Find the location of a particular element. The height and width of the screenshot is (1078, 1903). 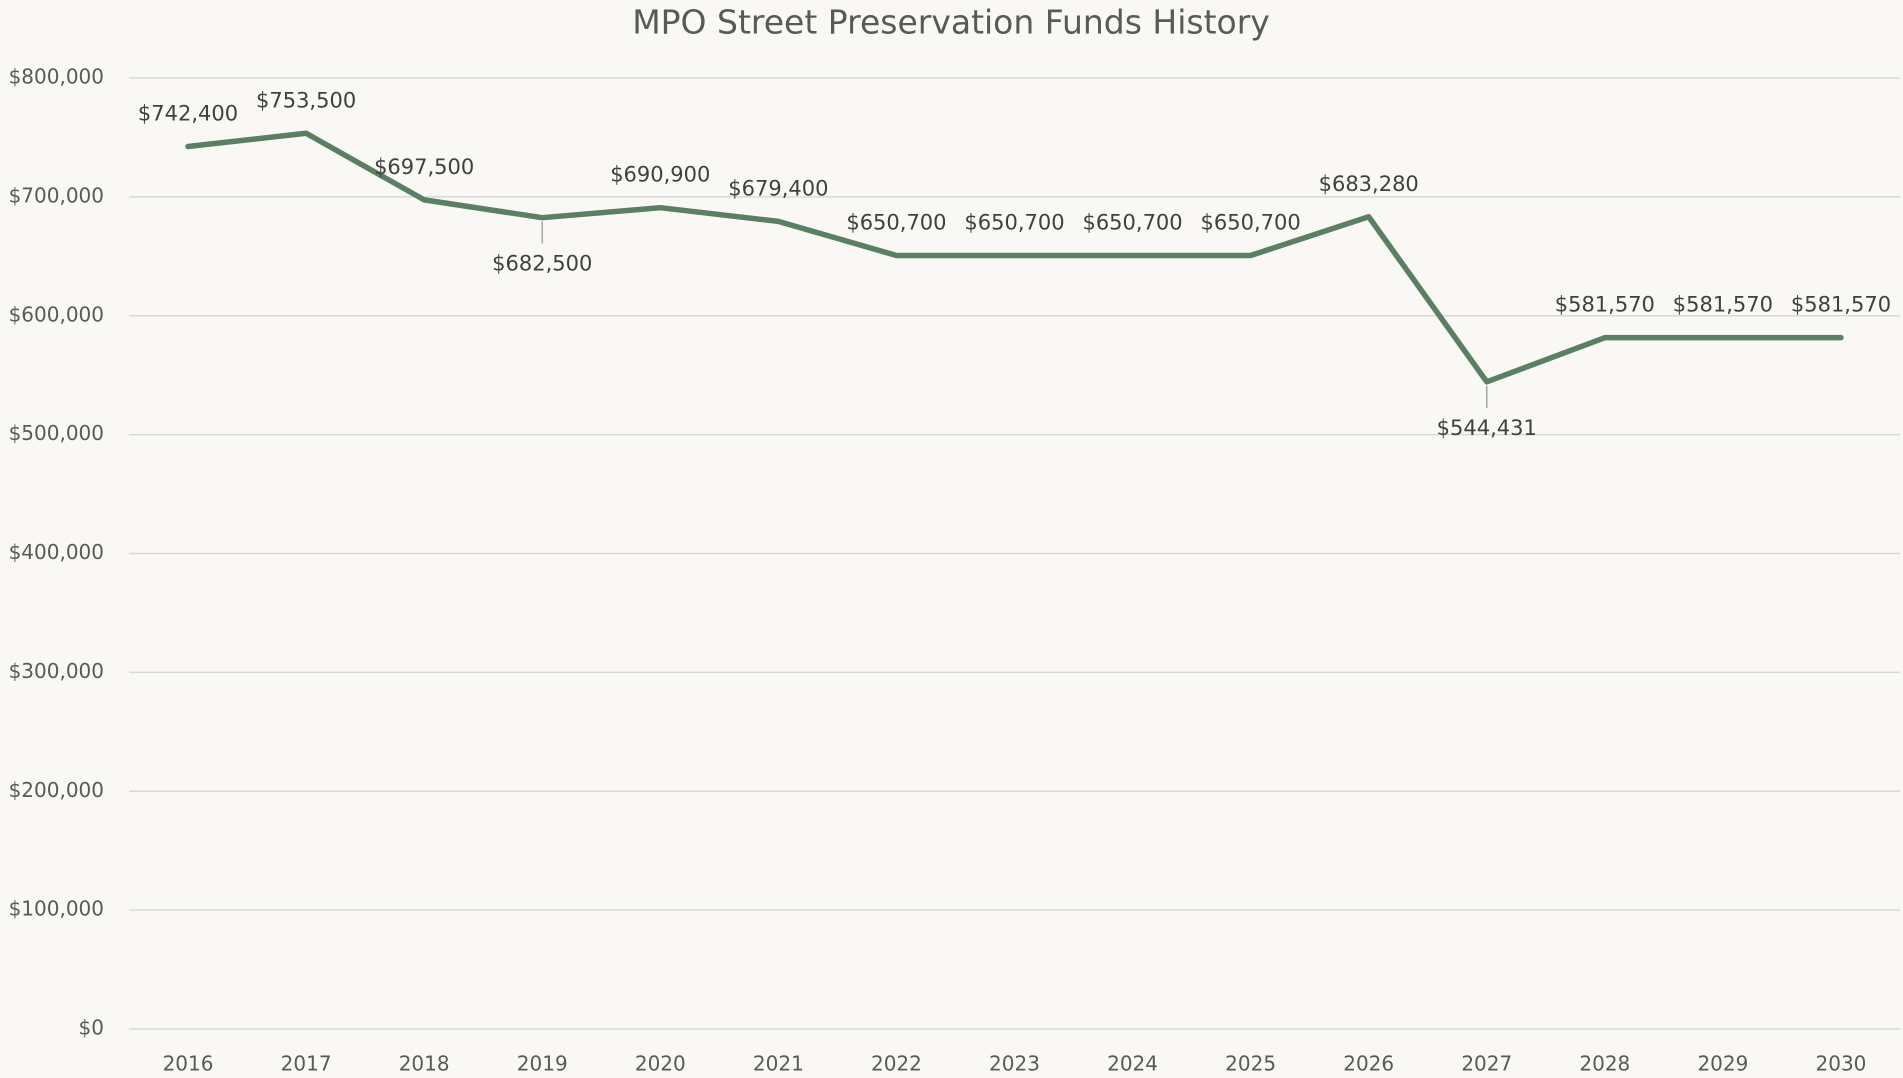

y-tick-label: $600,000 is located at coordinates (56, 314).